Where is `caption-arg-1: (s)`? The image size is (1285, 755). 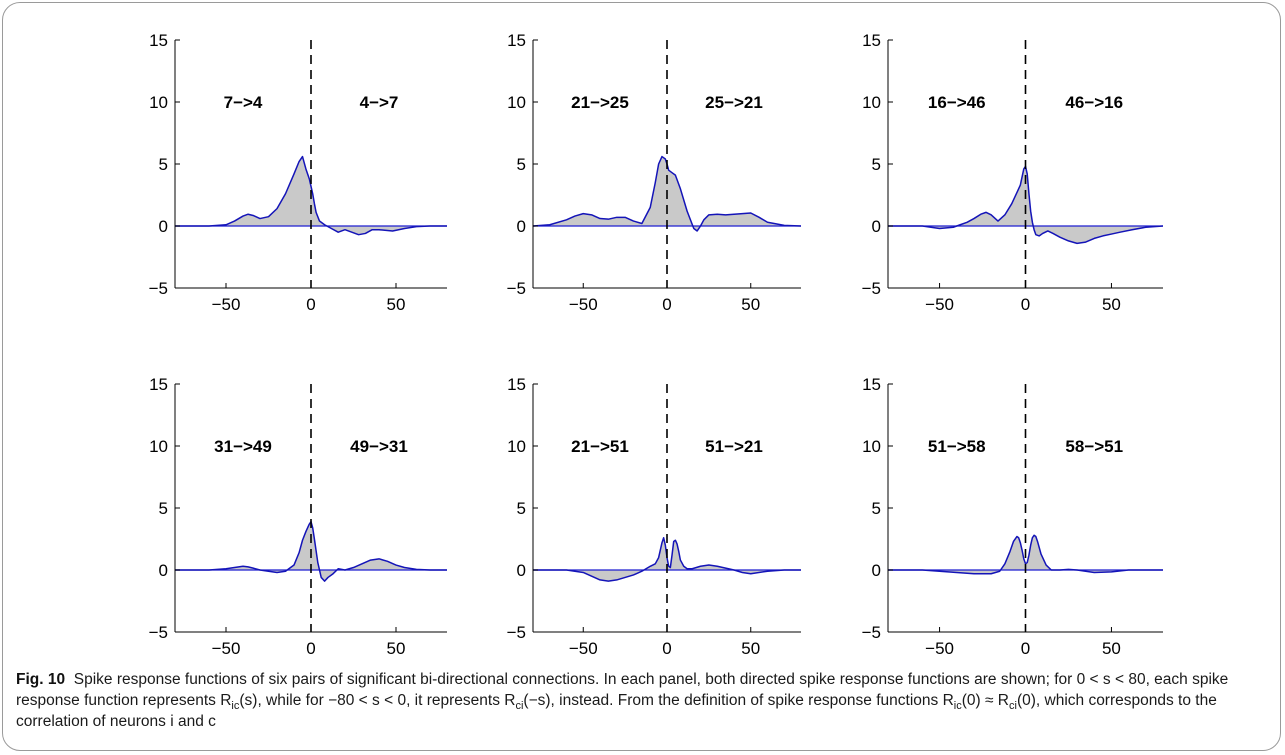 caption-arg-1: (s) is located at coordinates (248, 700).